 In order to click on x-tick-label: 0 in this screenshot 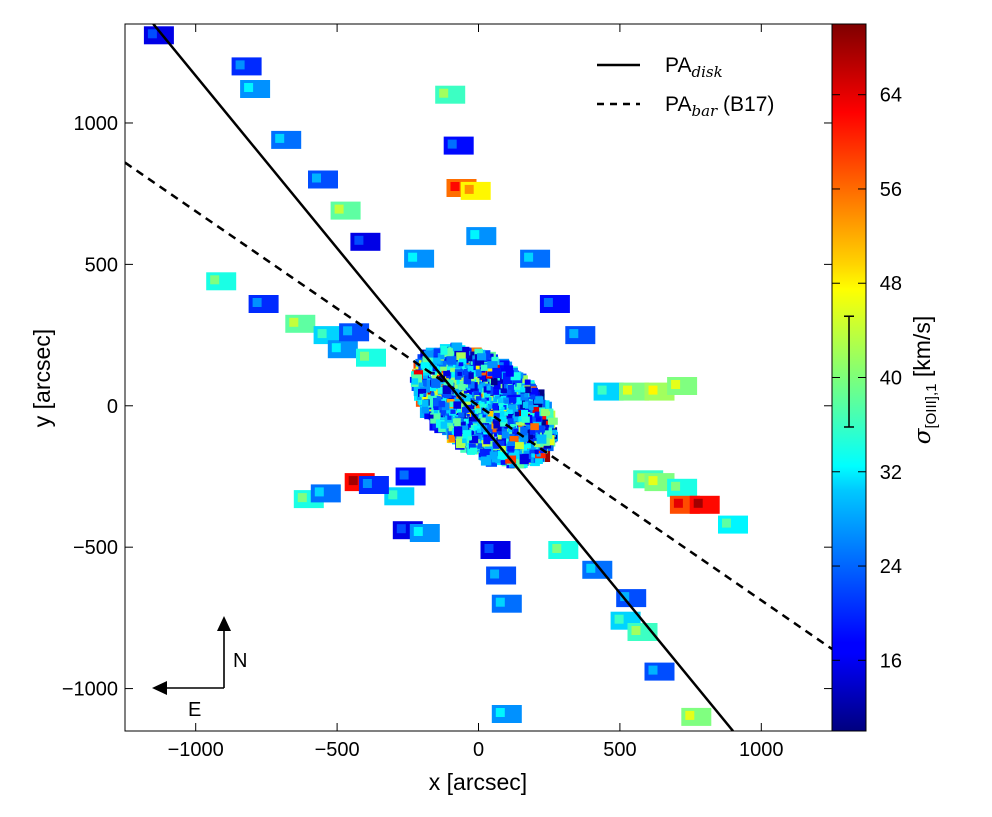, I will do `click(478, 750)`.